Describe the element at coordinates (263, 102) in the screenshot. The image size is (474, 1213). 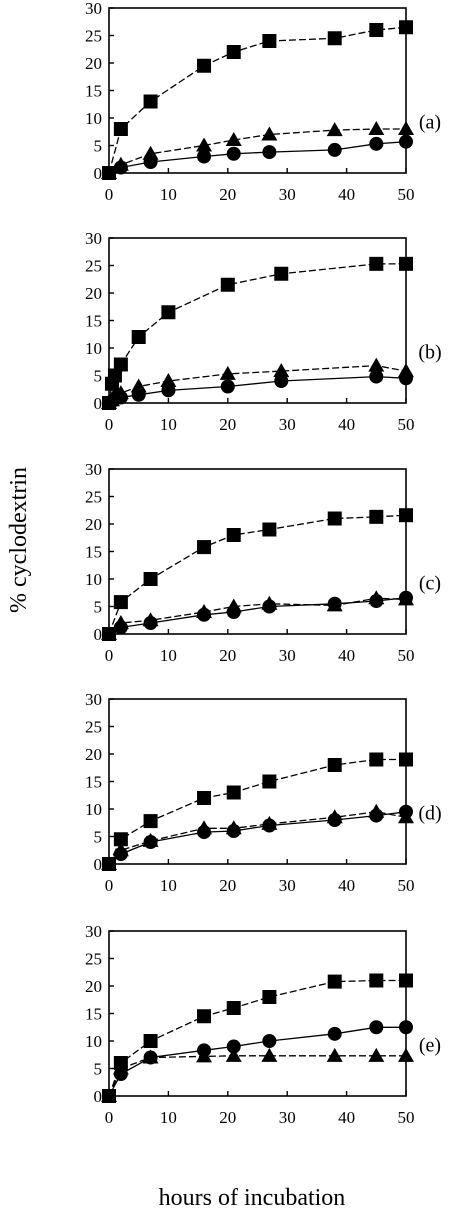
I see `panel-1: 0 5 10 15 20 25 30 0 10 20 30 40 50 (a)` at that location.